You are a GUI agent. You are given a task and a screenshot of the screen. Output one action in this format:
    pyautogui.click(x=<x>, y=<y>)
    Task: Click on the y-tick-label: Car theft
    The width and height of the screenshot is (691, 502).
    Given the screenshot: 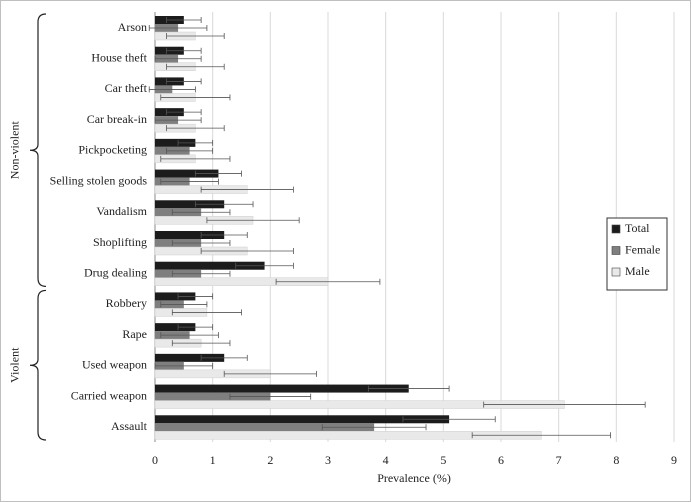 What is the action you would take?
    pyautogui.click(x=126, y=88)
    